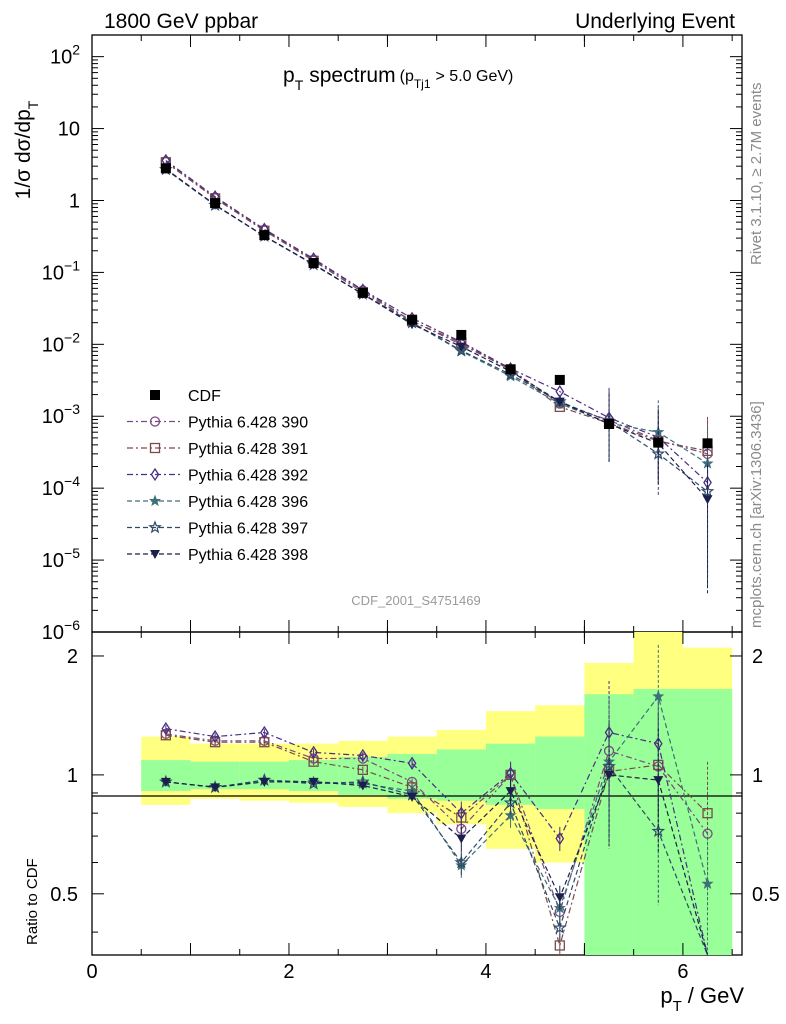 This screenshot has width=786, height=1024. I want to click on y-tick-label: 10⁻⁶, so click(61, 630).